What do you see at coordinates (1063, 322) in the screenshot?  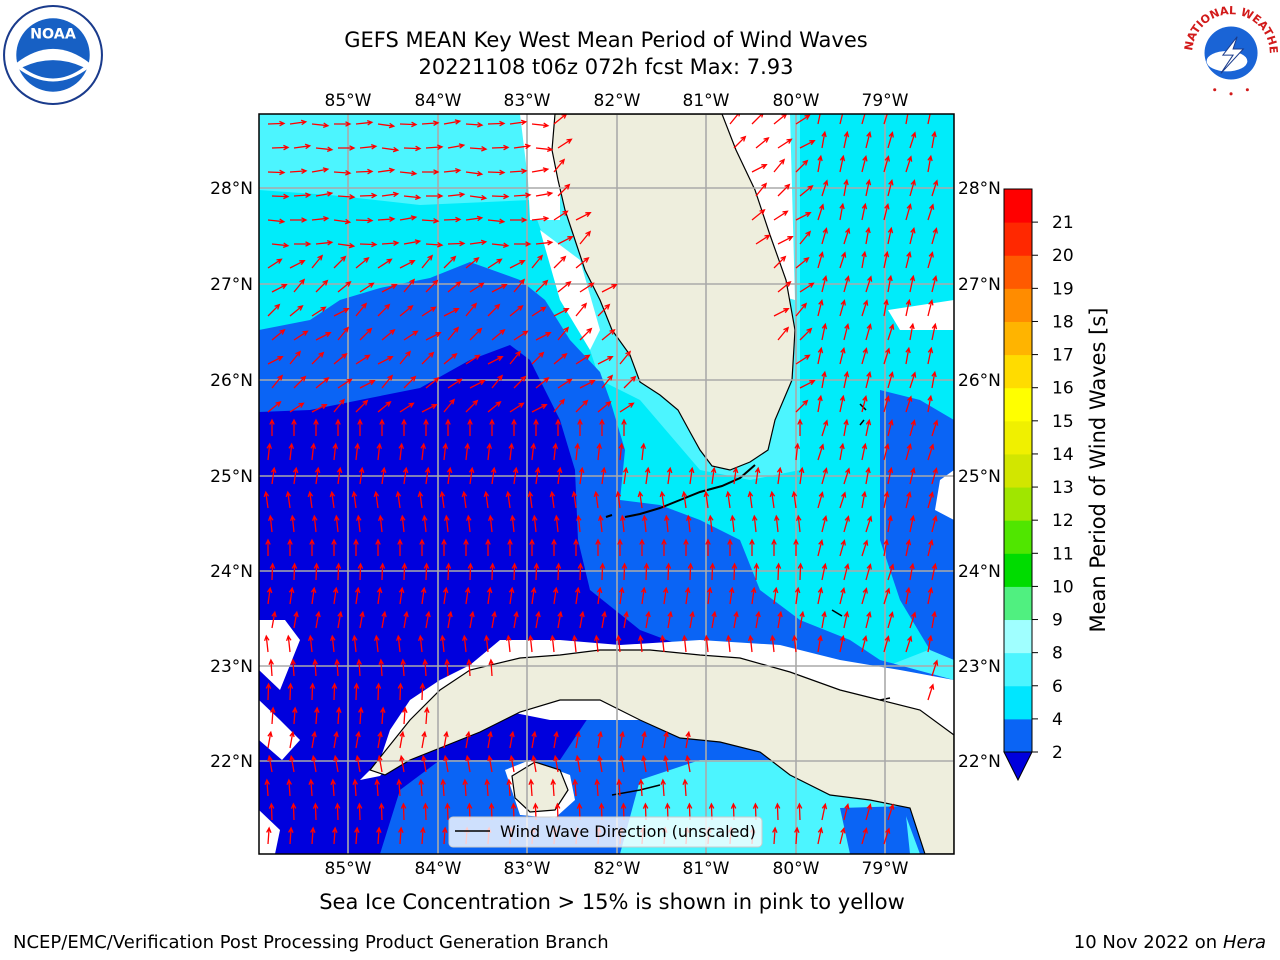 I see `colorbar-tick-label: 18` at bounding box center [1063, 322].